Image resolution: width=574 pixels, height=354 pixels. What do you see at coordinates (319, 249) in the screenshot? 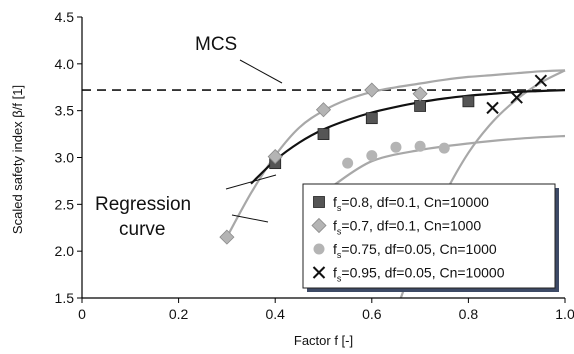
I see `legend-marker-circle` at bounding box center [319, 249].